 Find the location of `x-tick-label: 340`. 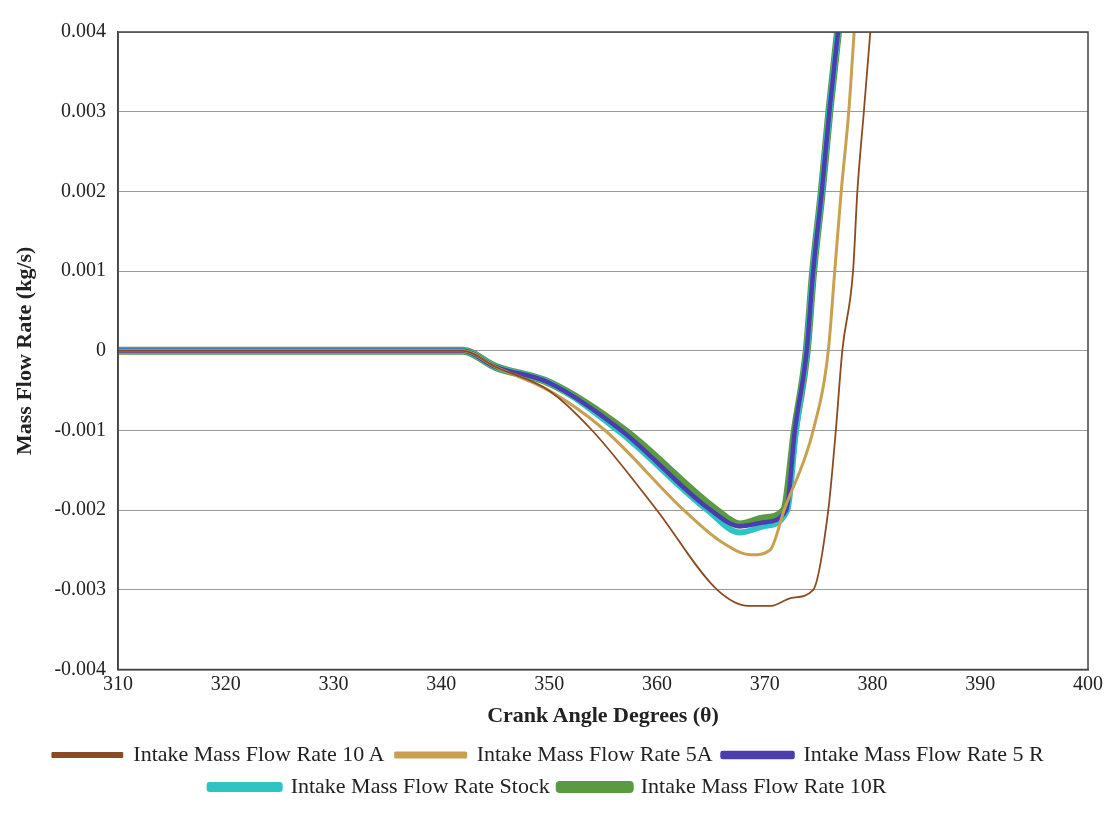

x-tick-label: 340 is located at coordinates (441, 682).